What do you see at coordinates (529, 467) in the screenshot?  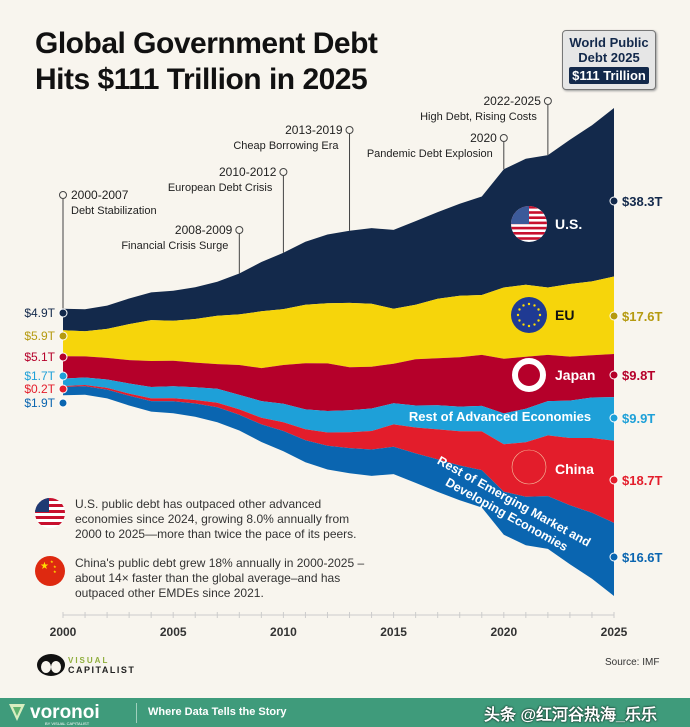 I see `china-flag-icon` at bounding box center [529, 467].